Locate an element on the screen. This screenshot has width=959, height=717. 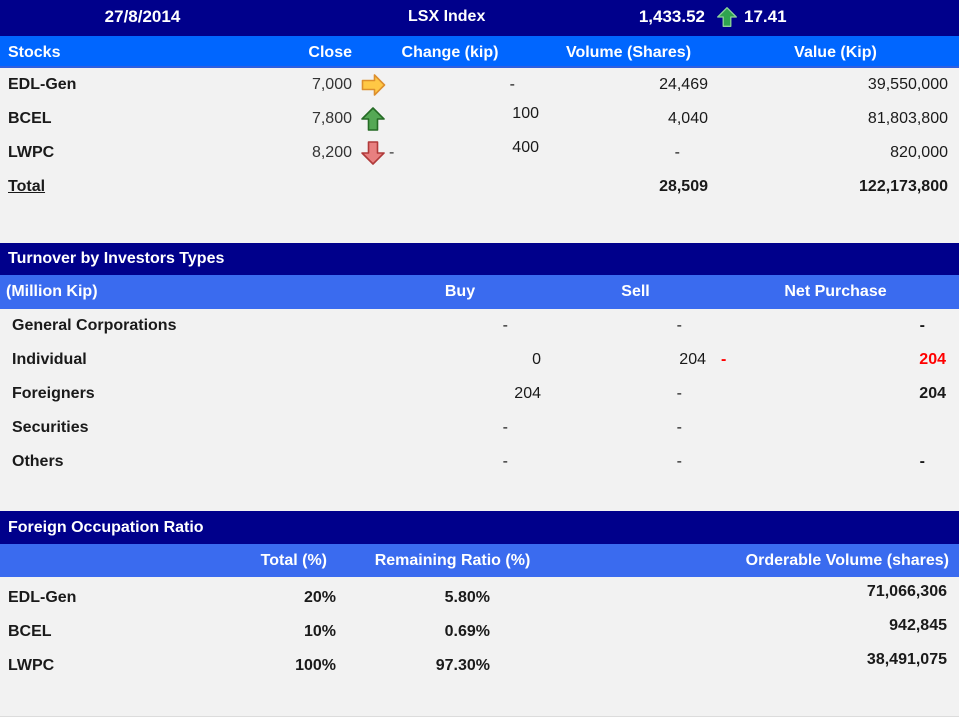
down-trend-dash: - is located at coordinates (392, 152).